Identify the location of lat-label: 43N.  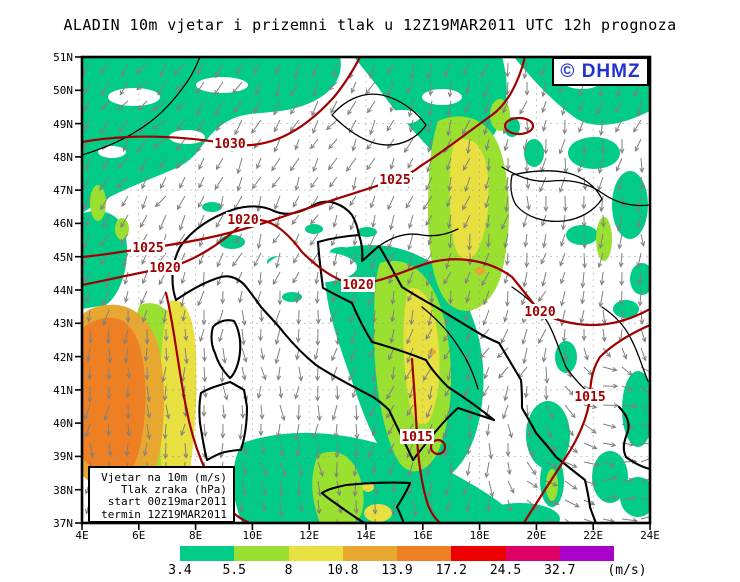
(63, 324).